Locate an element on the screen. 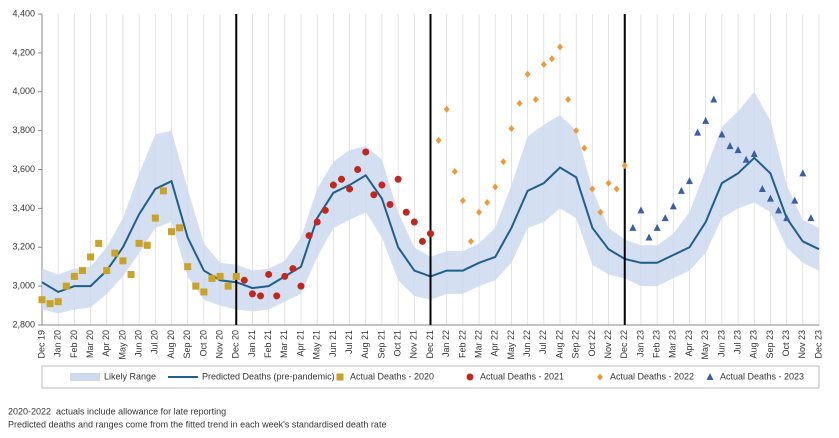 The image size is (839, 438). x-tick-label: Feb 23 is located at coordinates (657, 344).